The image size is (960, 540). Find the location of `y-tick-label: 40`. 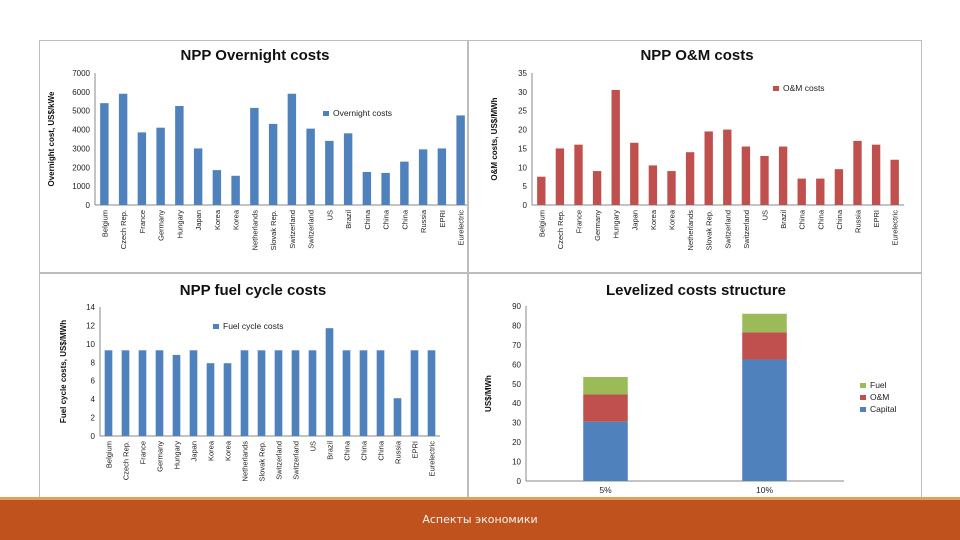

y-tick-label: 40 is located at coordinates (516, 403).